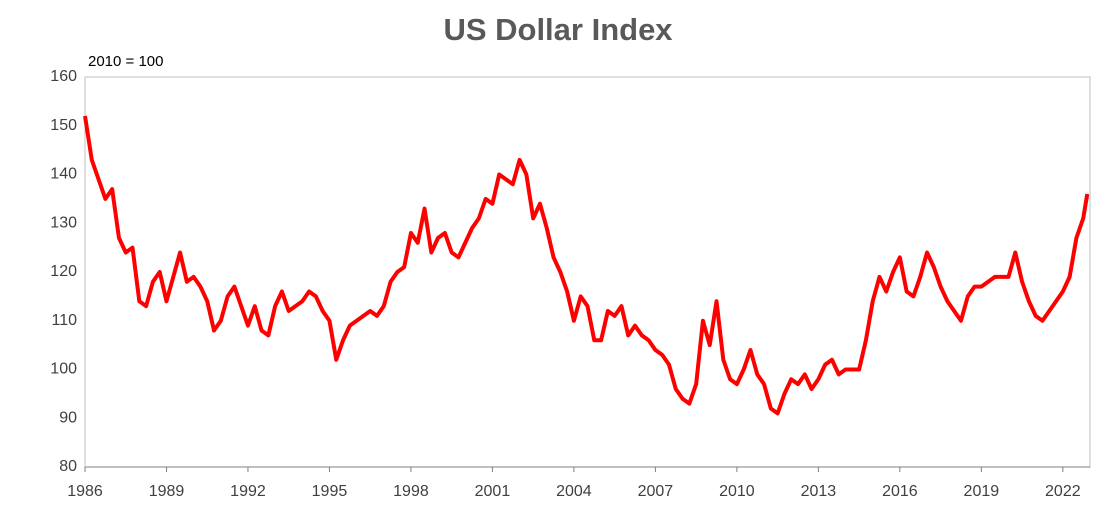  Describe the element at coordinates (982, 491) in the screenshot. I see `x-tick-label: 2019` at that location.